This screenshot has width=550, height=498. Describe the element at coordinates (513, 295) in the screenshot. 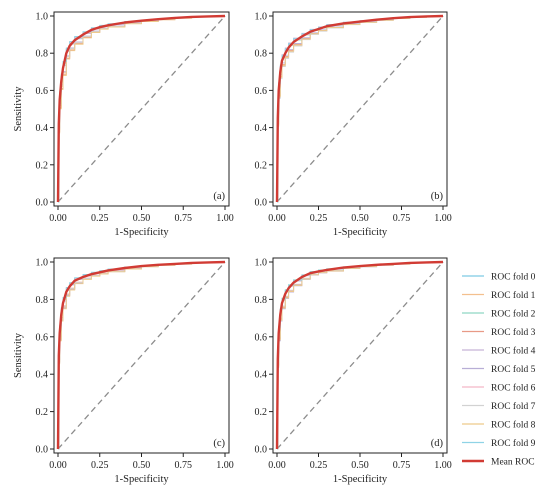

I see `legend-label: ROC fold 1` at that location.